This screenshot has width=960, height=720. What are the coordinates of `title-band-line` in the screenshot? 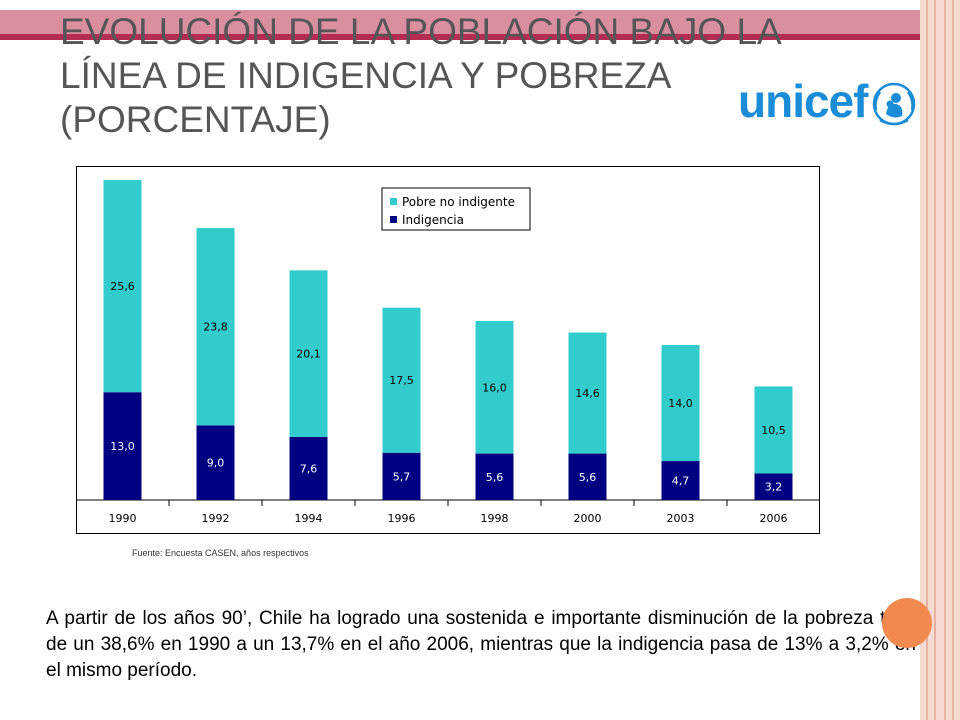 It's located at (460, 37).